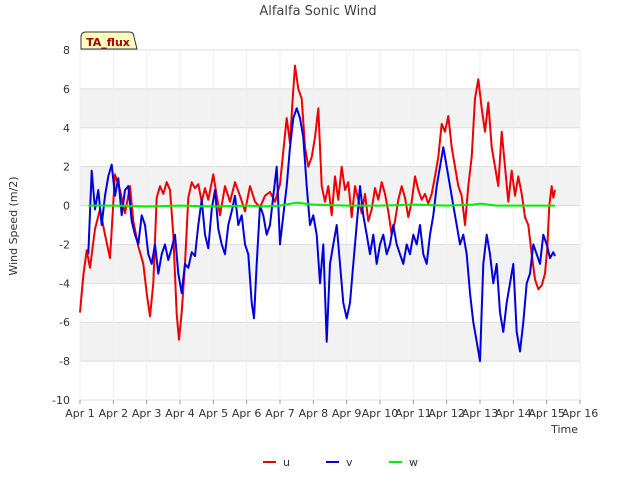  Describe the element at coordinates (513, 413) in the screenshot. I see `x-tick-label: Apr 14` at that location.